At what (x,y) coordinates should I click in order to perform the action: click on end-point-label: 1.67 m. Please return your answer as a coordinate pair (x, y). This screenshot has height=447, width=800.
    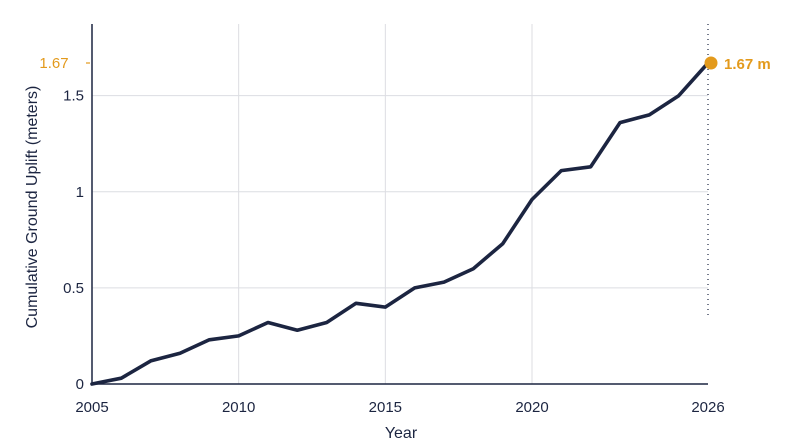
    Looking at the image, I should click on (747, 64).